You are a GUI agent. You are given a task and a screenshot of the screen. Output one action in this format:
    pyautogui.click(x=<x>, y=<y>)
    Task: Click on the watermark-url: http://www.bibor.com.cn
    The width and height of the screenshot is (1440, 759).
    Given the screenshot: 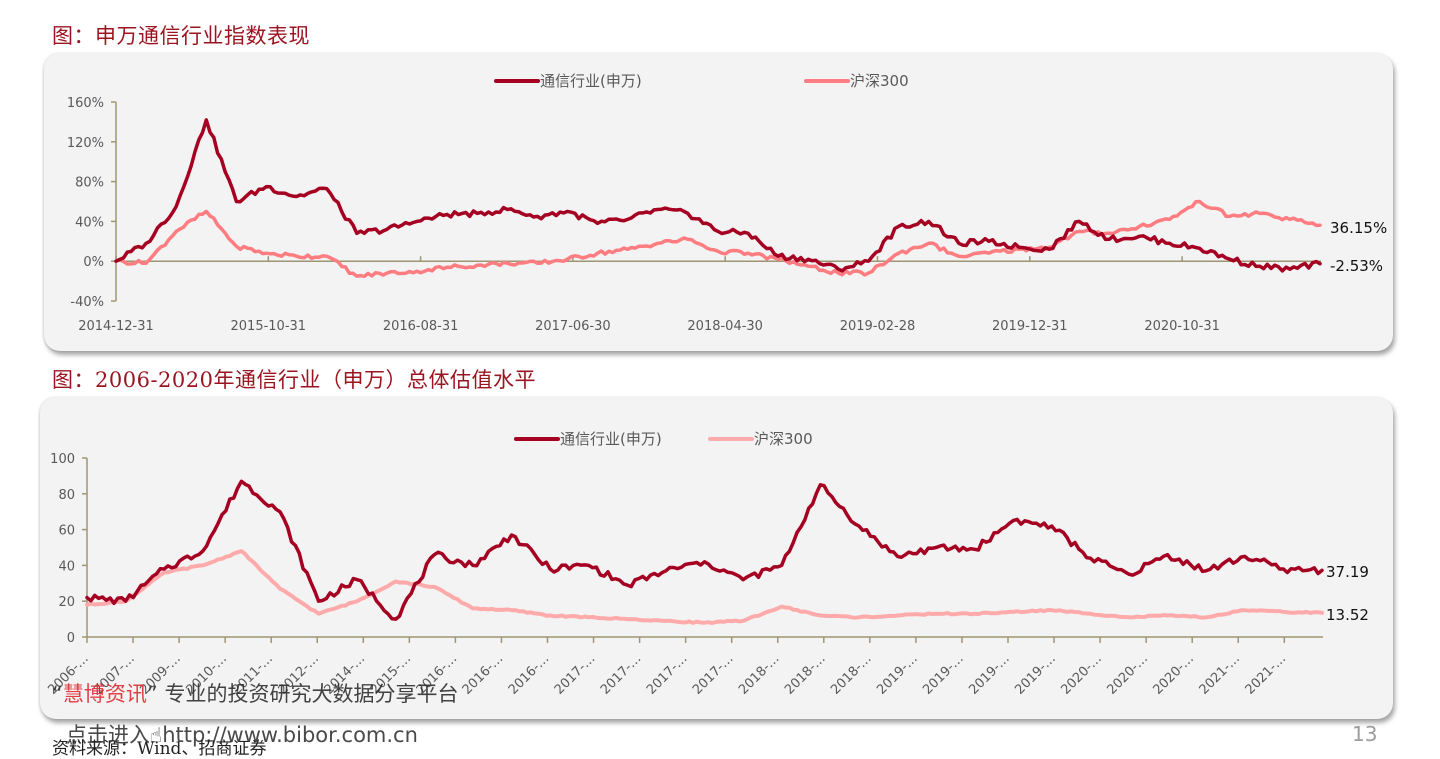 What is the action you would take?
    pyautogui.click(x=290, y=735)
    